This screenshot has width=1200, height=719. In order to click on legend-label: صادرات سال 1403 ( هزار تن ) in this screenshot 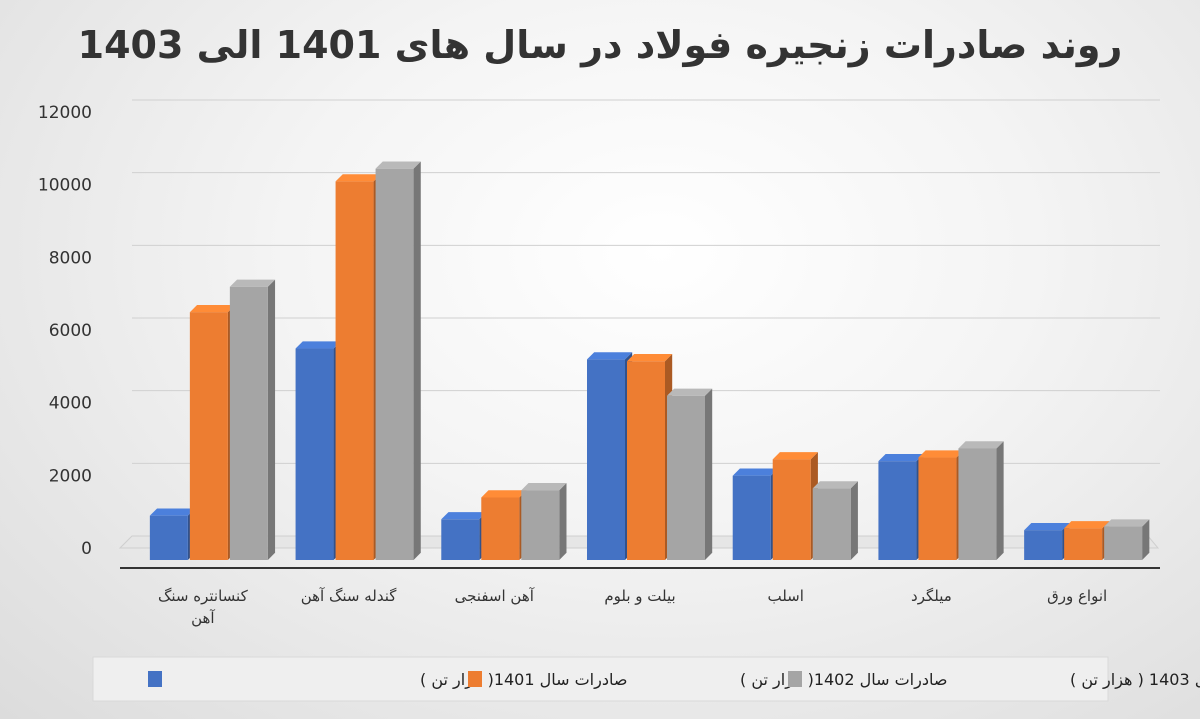, I will do `click(1135, 680)`.